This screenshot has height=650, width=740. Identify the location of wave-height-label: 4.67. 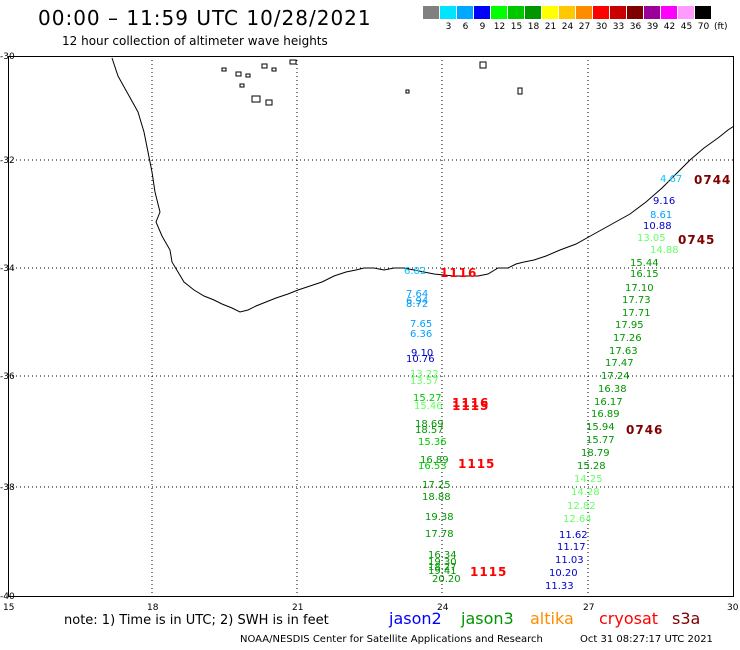
(671, 179).